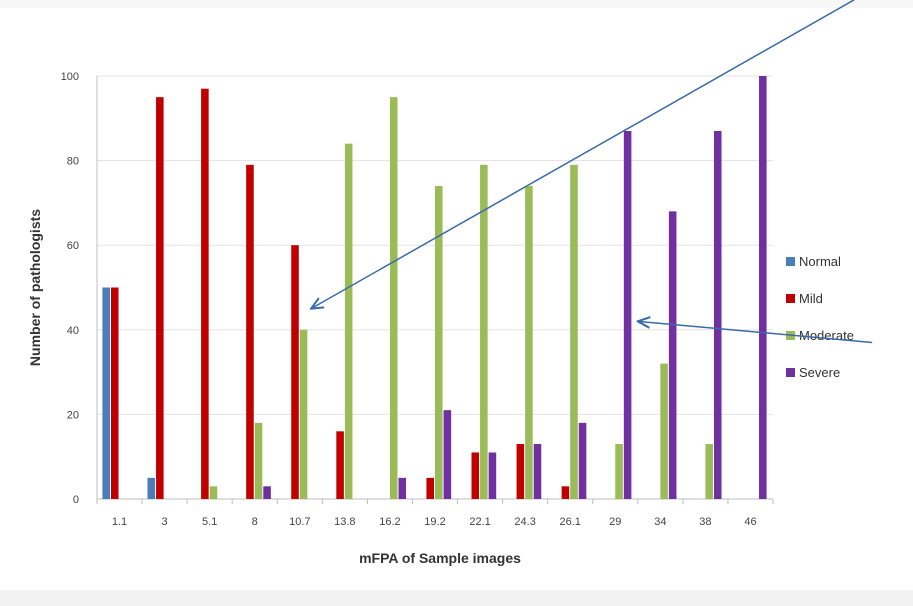  What do you see at coordinates (750, 522) in the screenshot?
I see `x-tick-label: 46` at bounding box center [750, 522].